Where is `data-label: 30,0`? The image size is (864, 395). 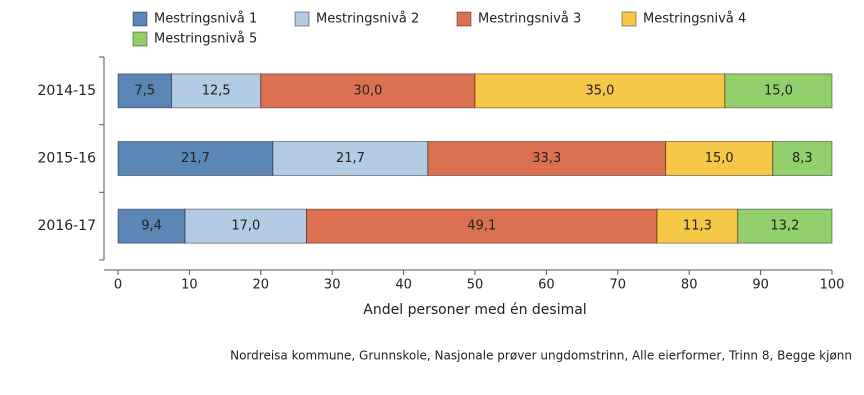 data-label: 30,0 is located at coordinates (367, 90).